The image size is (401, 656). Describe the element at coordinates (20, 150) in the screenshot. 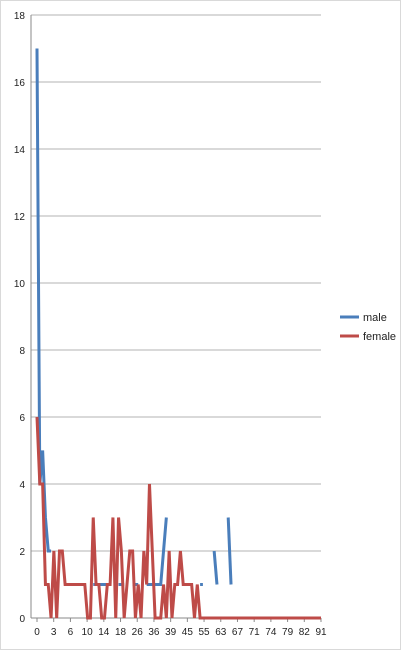

I see `y-tick-label: 14` at that location.